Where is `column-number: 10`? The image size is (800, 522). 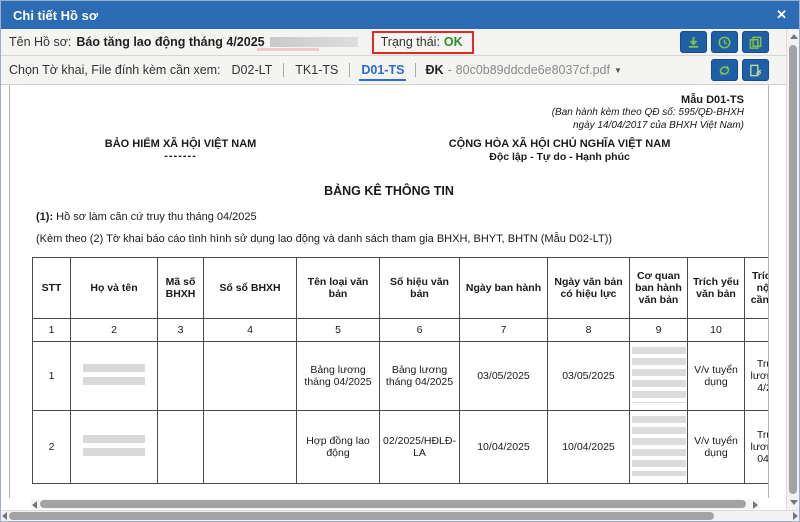 column-number: 10 is located at coordinates (716, 330).